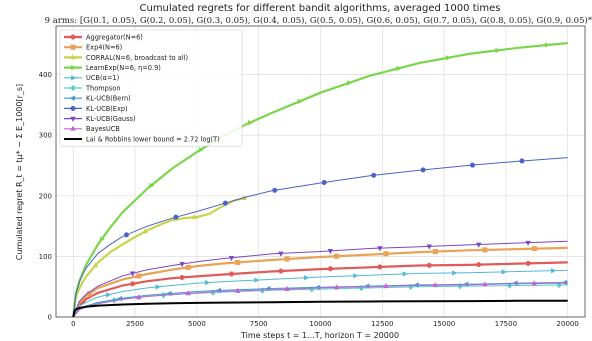  I want to click on legend-item: UCB(α=1), so click(91, 78).